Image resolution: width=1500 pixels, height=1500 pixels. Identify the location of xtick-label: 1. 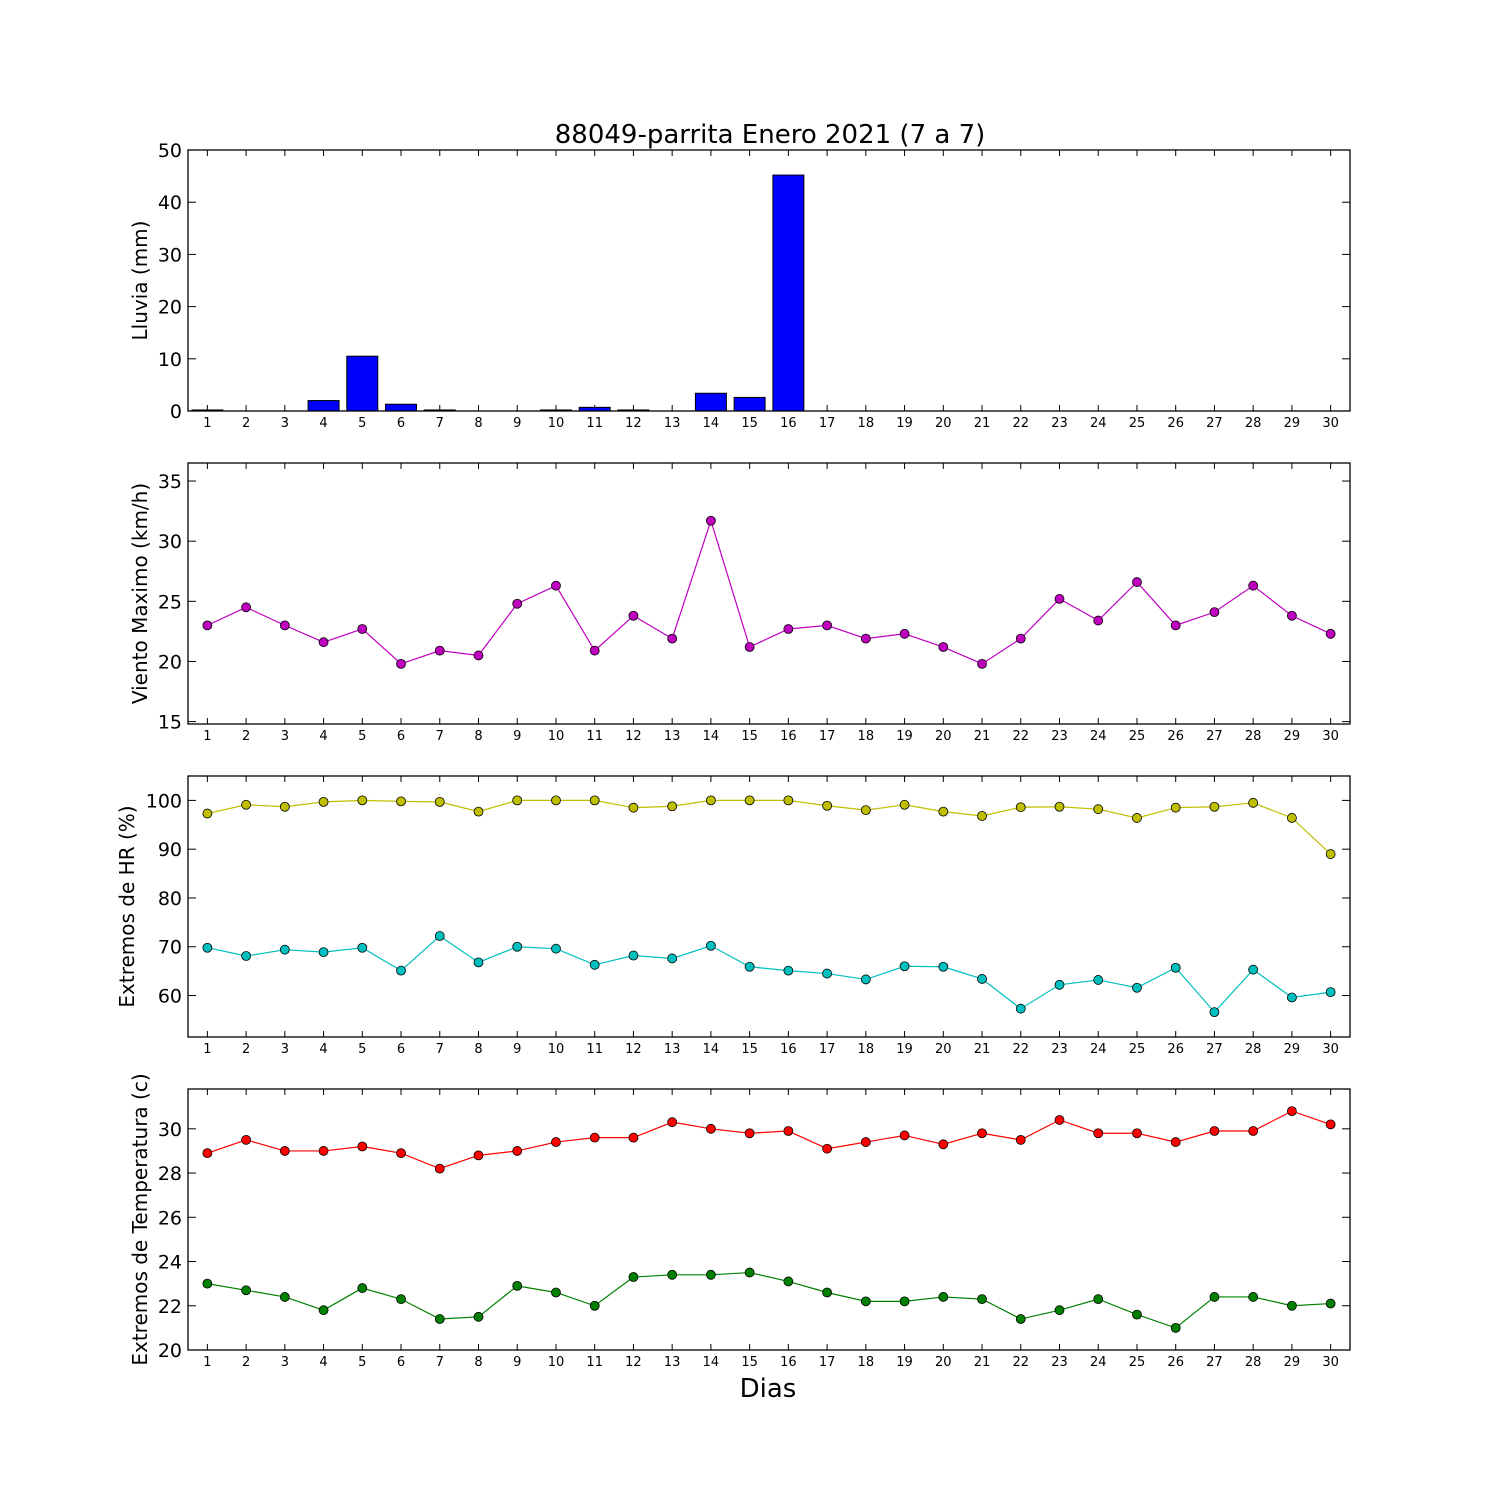
(207, 423).